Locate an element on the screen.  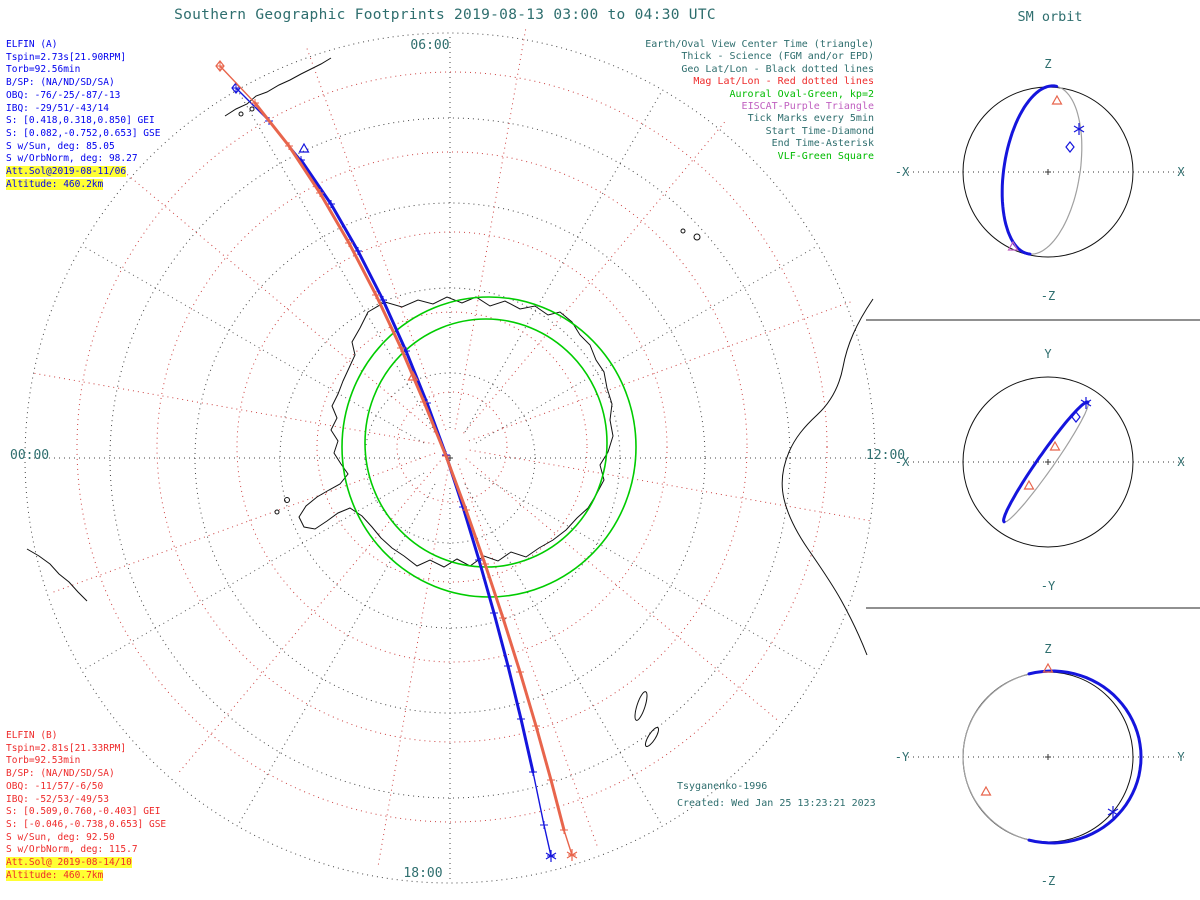
legend-line: Geo Lat/Lon - Black dotted lines is located at coordinates (777, 69).